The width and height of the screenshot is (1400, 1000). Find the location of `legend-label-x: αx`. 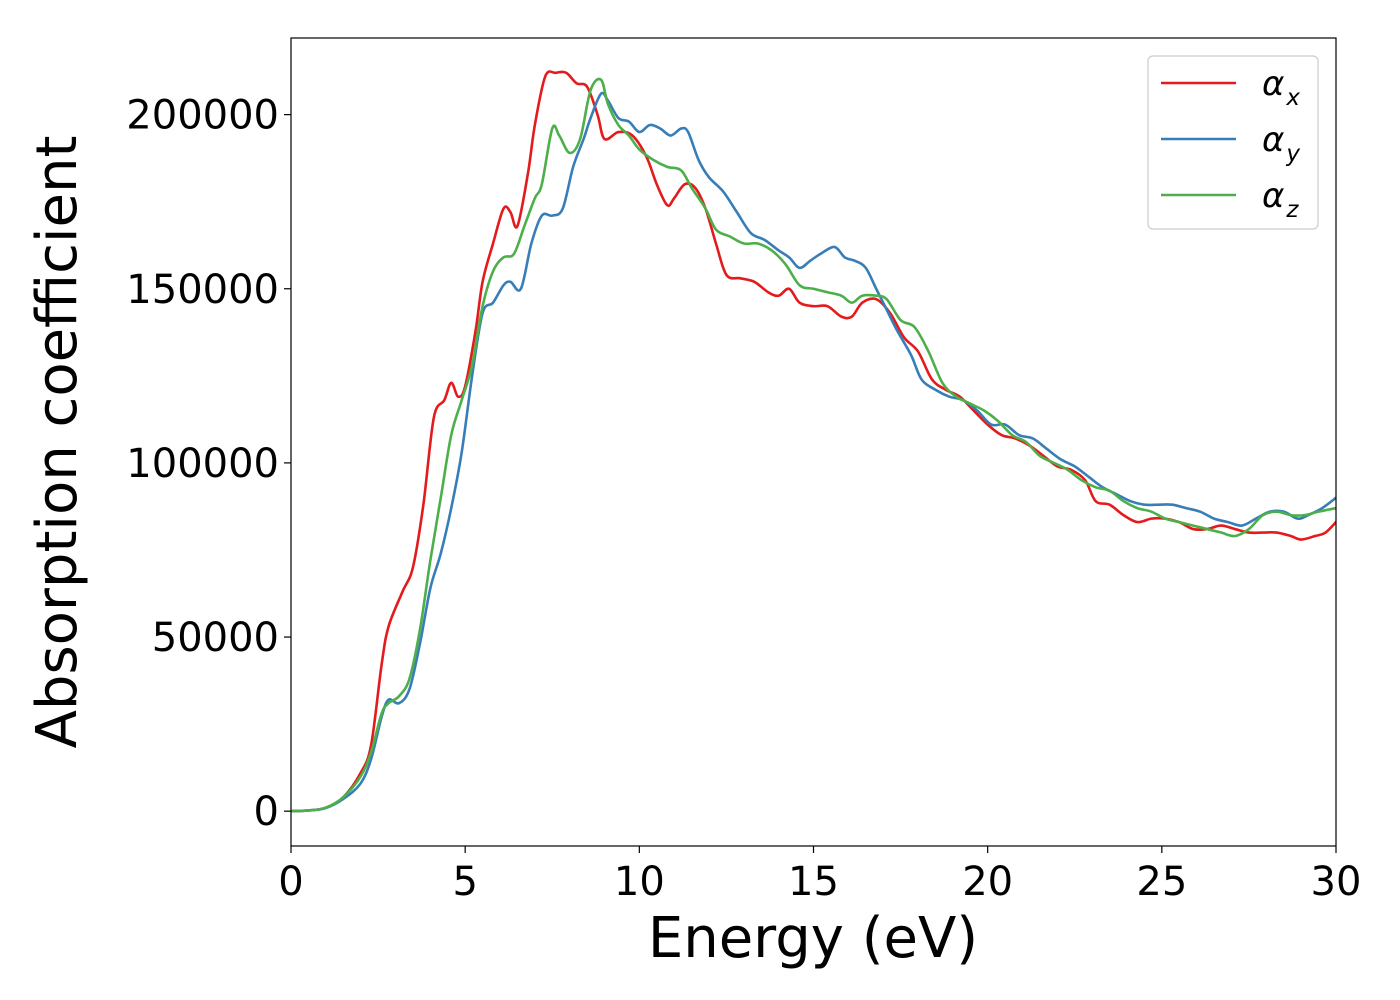

legend-label-x: αx is located at coordinates (1281, 87).